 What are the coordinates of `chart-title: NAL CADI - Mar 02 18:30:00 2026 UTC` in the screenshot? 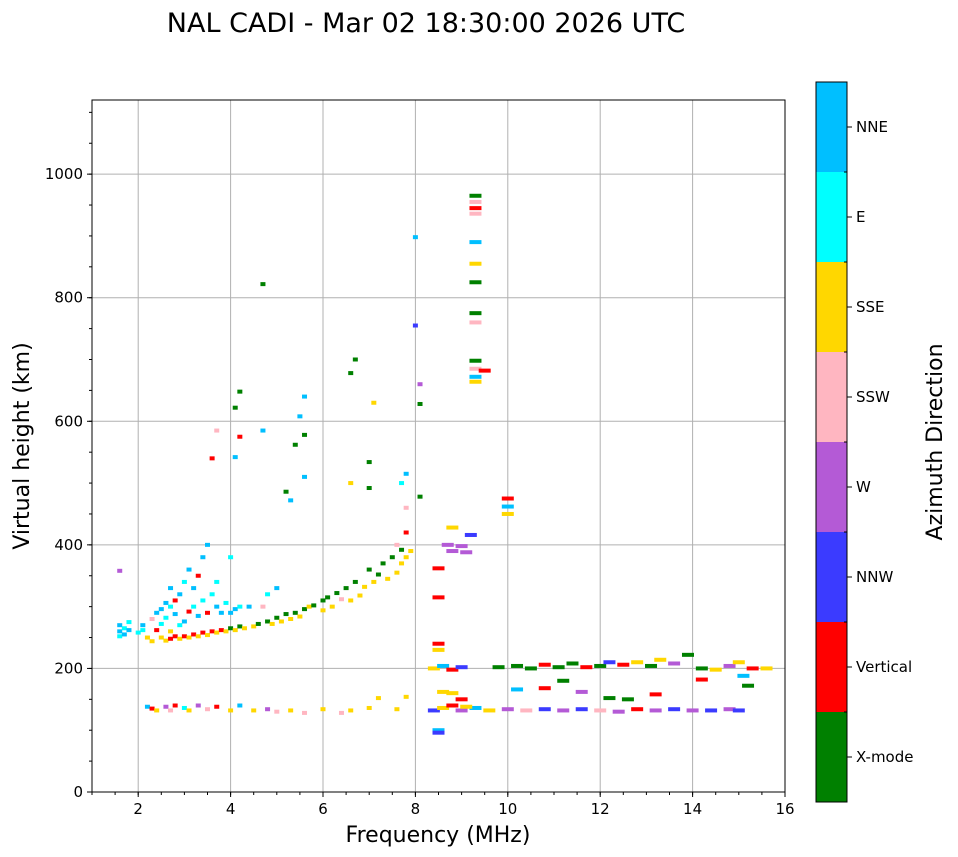 It's located at (426, 23).